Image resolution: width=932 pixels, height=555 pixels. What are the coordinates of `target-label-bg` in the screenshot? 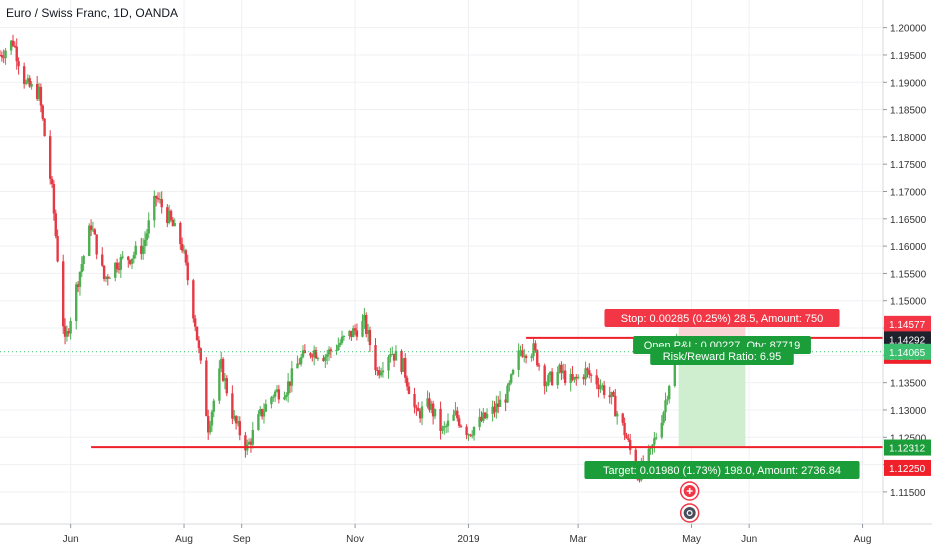 It's located at (722, 470).